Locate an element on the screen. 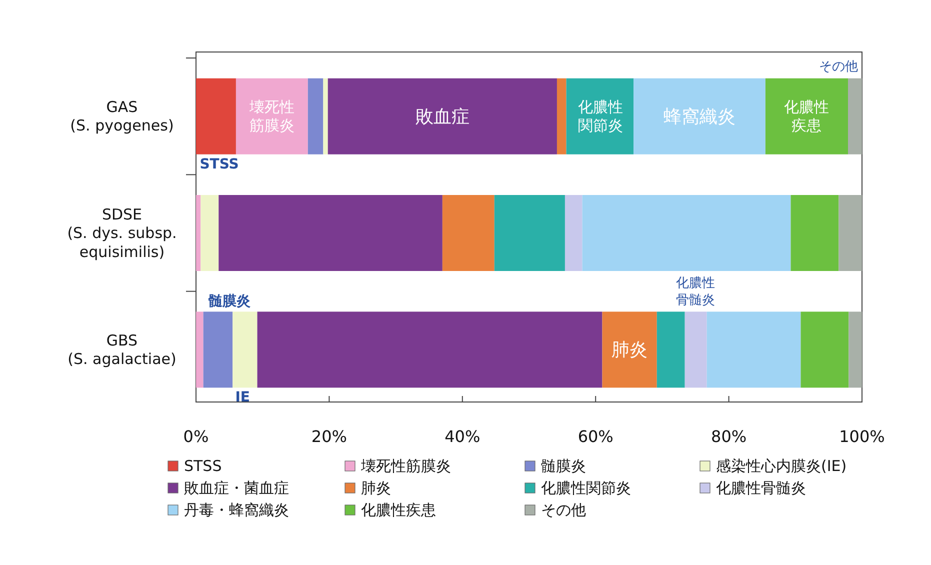 This screenshot has height=565, width=931. annotation: 髄膜炎 is located at coordinates (229, 302).